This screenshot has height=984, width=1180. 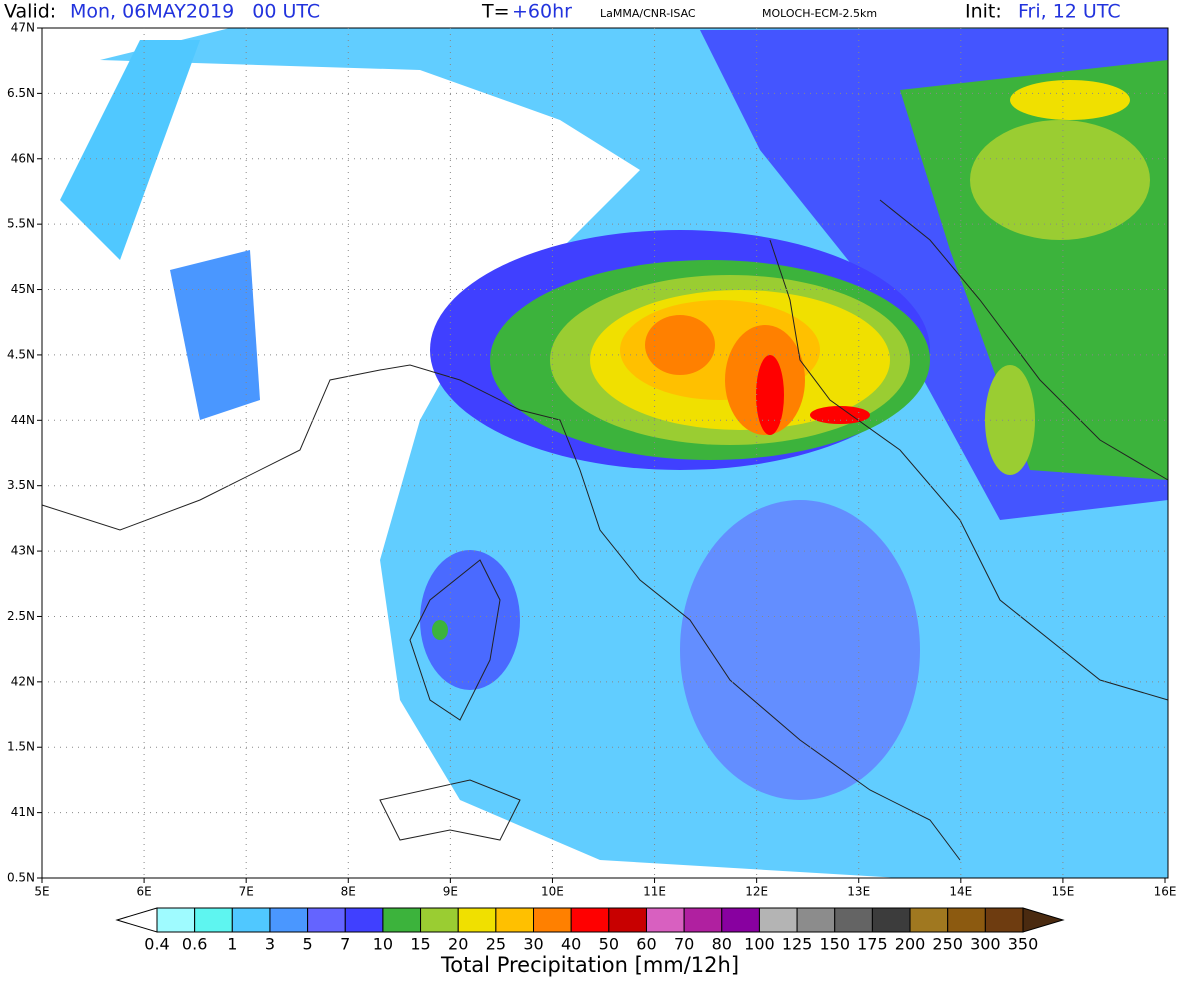 What do you see at coordinates (759, 944) in the screenshot?
I see `colorbar-label: 100` at bounding box center [759, 944].